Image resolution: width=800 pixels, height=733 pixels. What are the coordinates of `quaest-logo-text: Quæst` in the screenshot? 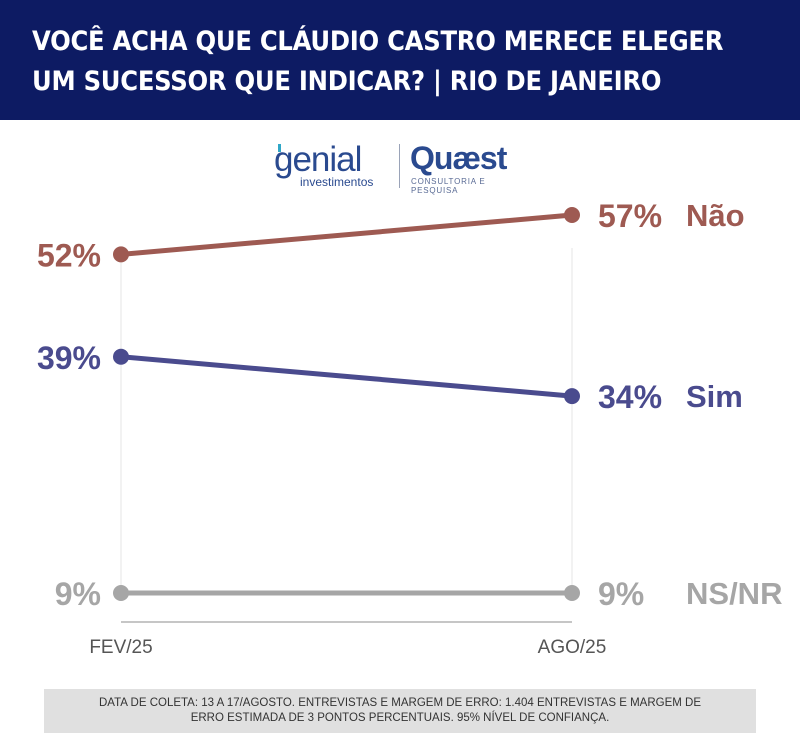 It's located at (458, 158).